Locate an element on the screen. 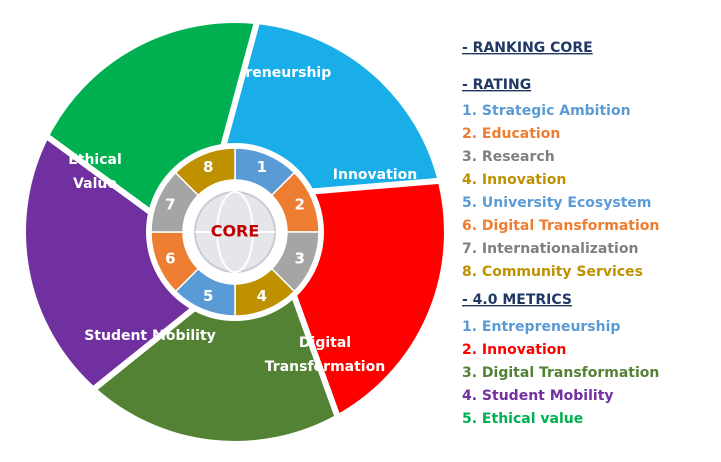 The height and width of the screenshot is (462, 721). core-number: 7 is located at coordinates (170, 205).